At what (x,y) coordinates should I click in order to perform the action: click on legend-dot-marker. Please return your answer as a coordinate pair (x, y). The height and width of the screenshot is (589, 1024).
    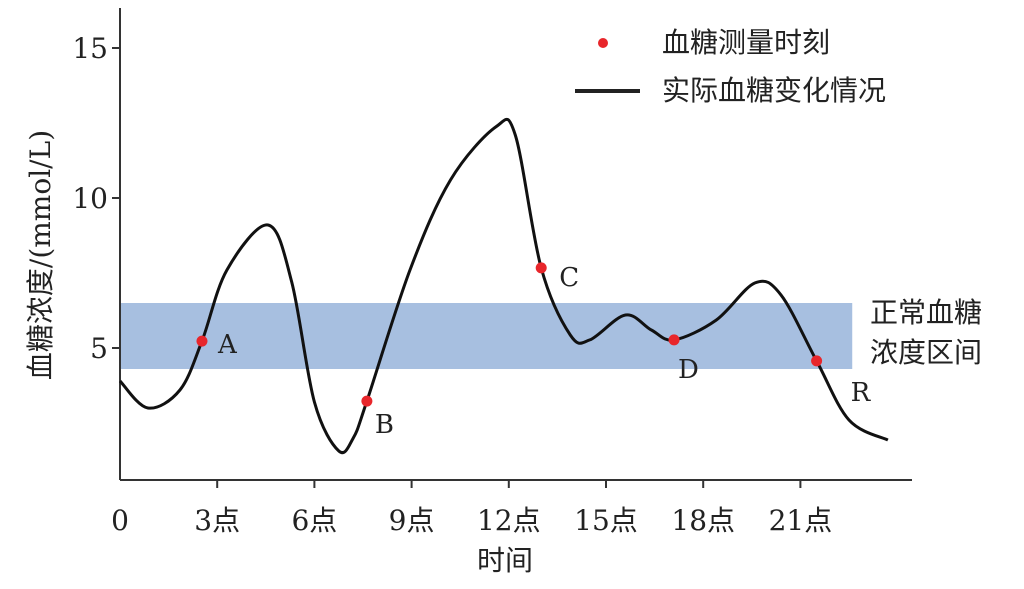
    Looking at the image, I should click on (603, 43).